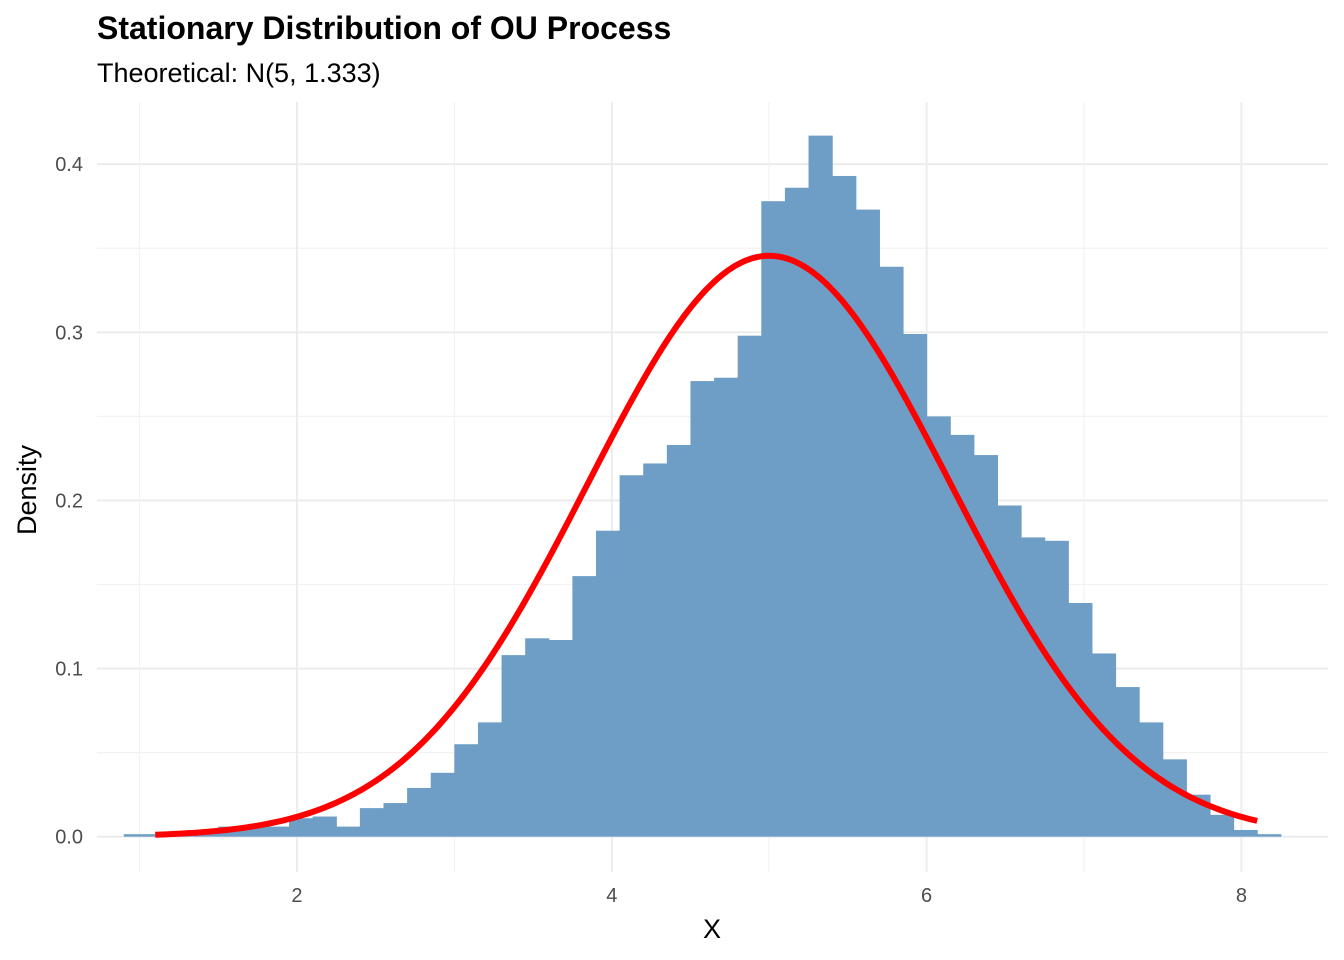 This screenshot has height=960, width=1344. Describe the element at coordinates (769, 896) in the screenshot. I see `x-axis-ticks: 2 4 6 8` at that location.